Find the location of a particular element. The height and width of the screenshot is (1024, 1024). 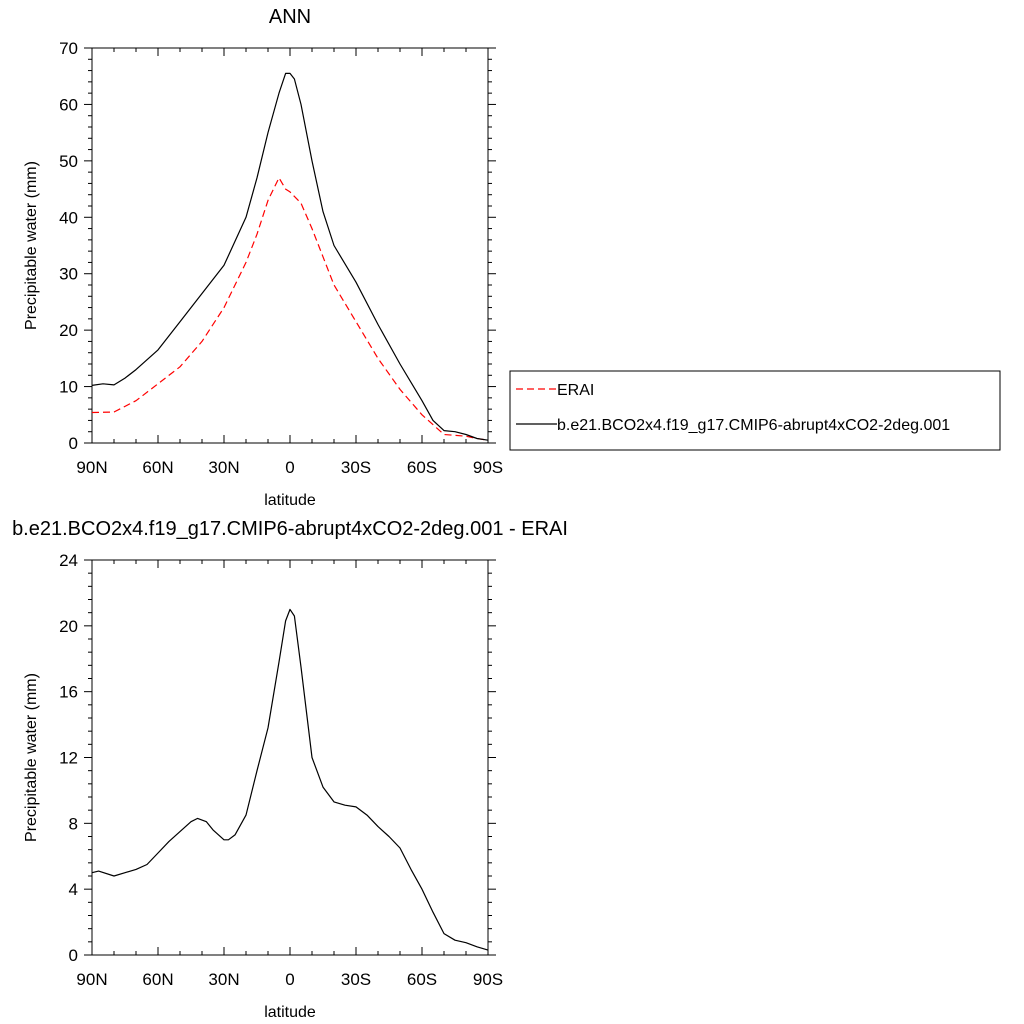

chart-title: ANN is located at coordinates (290, 17).